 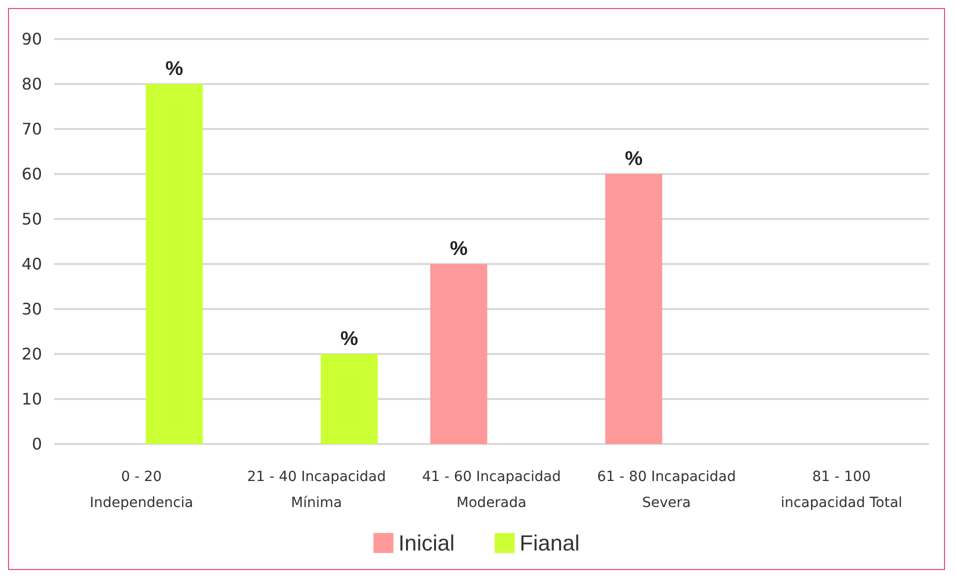 I want to click on y-tick-label: 50, so click(x=32, y=219).